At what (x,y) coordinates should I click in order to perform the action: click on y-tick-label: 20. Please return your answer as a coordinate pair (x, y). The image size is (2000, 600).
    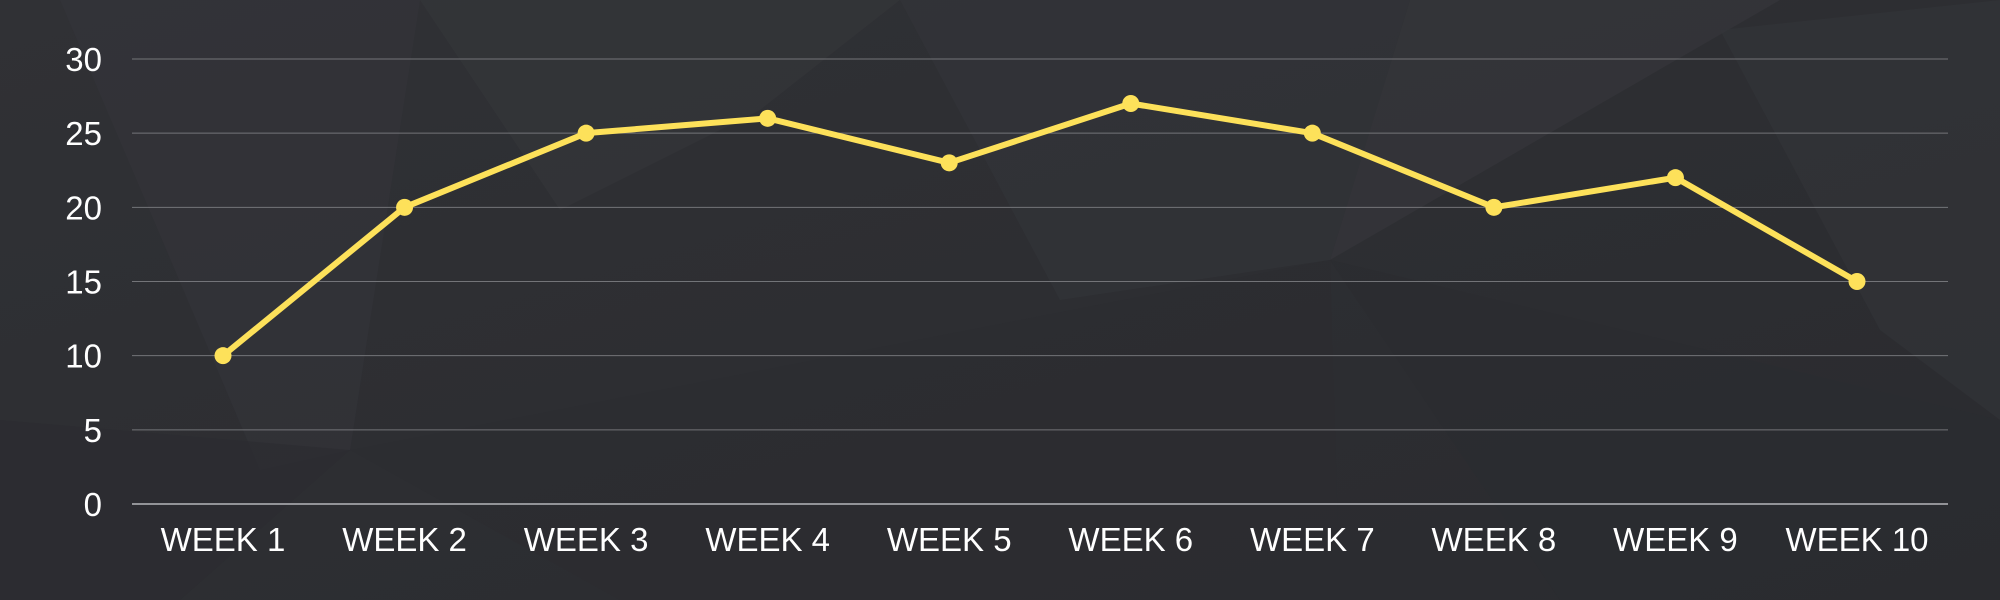
    Looking at the image, I should click on (83, 207).